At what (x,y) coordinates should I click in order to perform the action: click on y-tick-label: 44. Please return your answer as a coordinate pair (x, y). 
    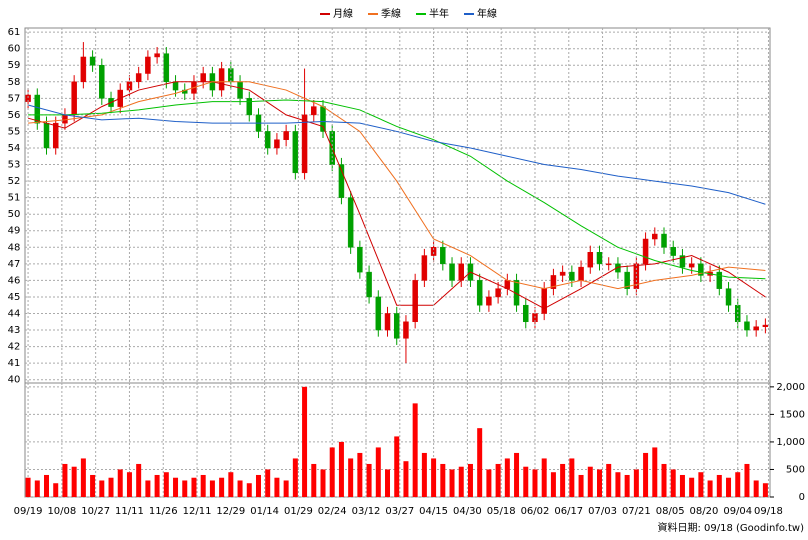
    Looking at the image, I should click on (14, 313).